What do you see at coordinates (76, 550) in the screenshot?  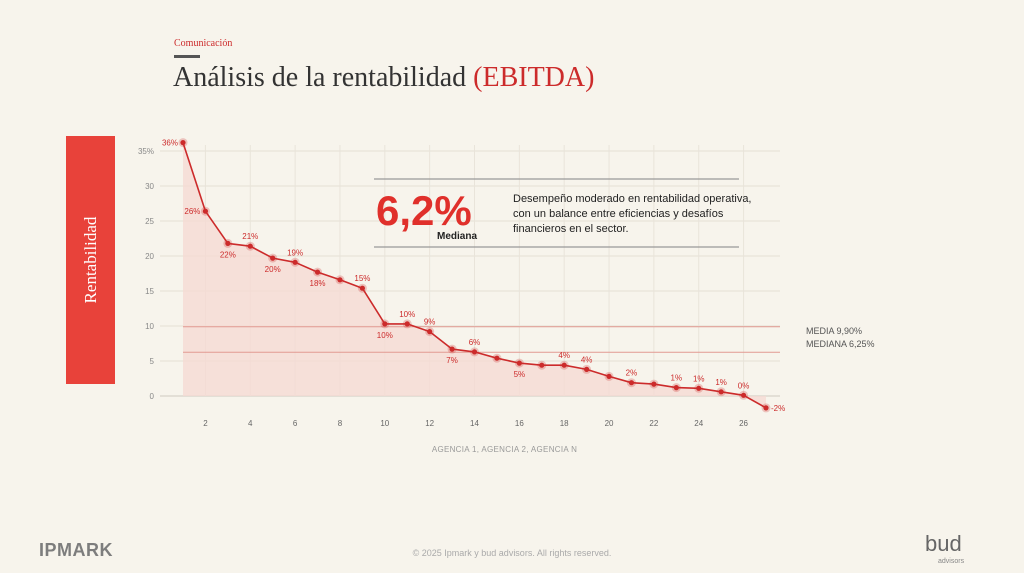 I see `ipmark-logo: IPMARK` at bounding box center [76, 550].